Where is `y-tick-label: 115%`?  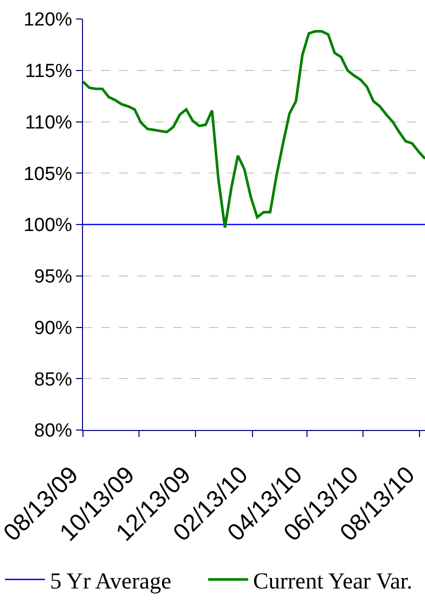 y-tick-label: 115% is located at coordinates (48, 71).